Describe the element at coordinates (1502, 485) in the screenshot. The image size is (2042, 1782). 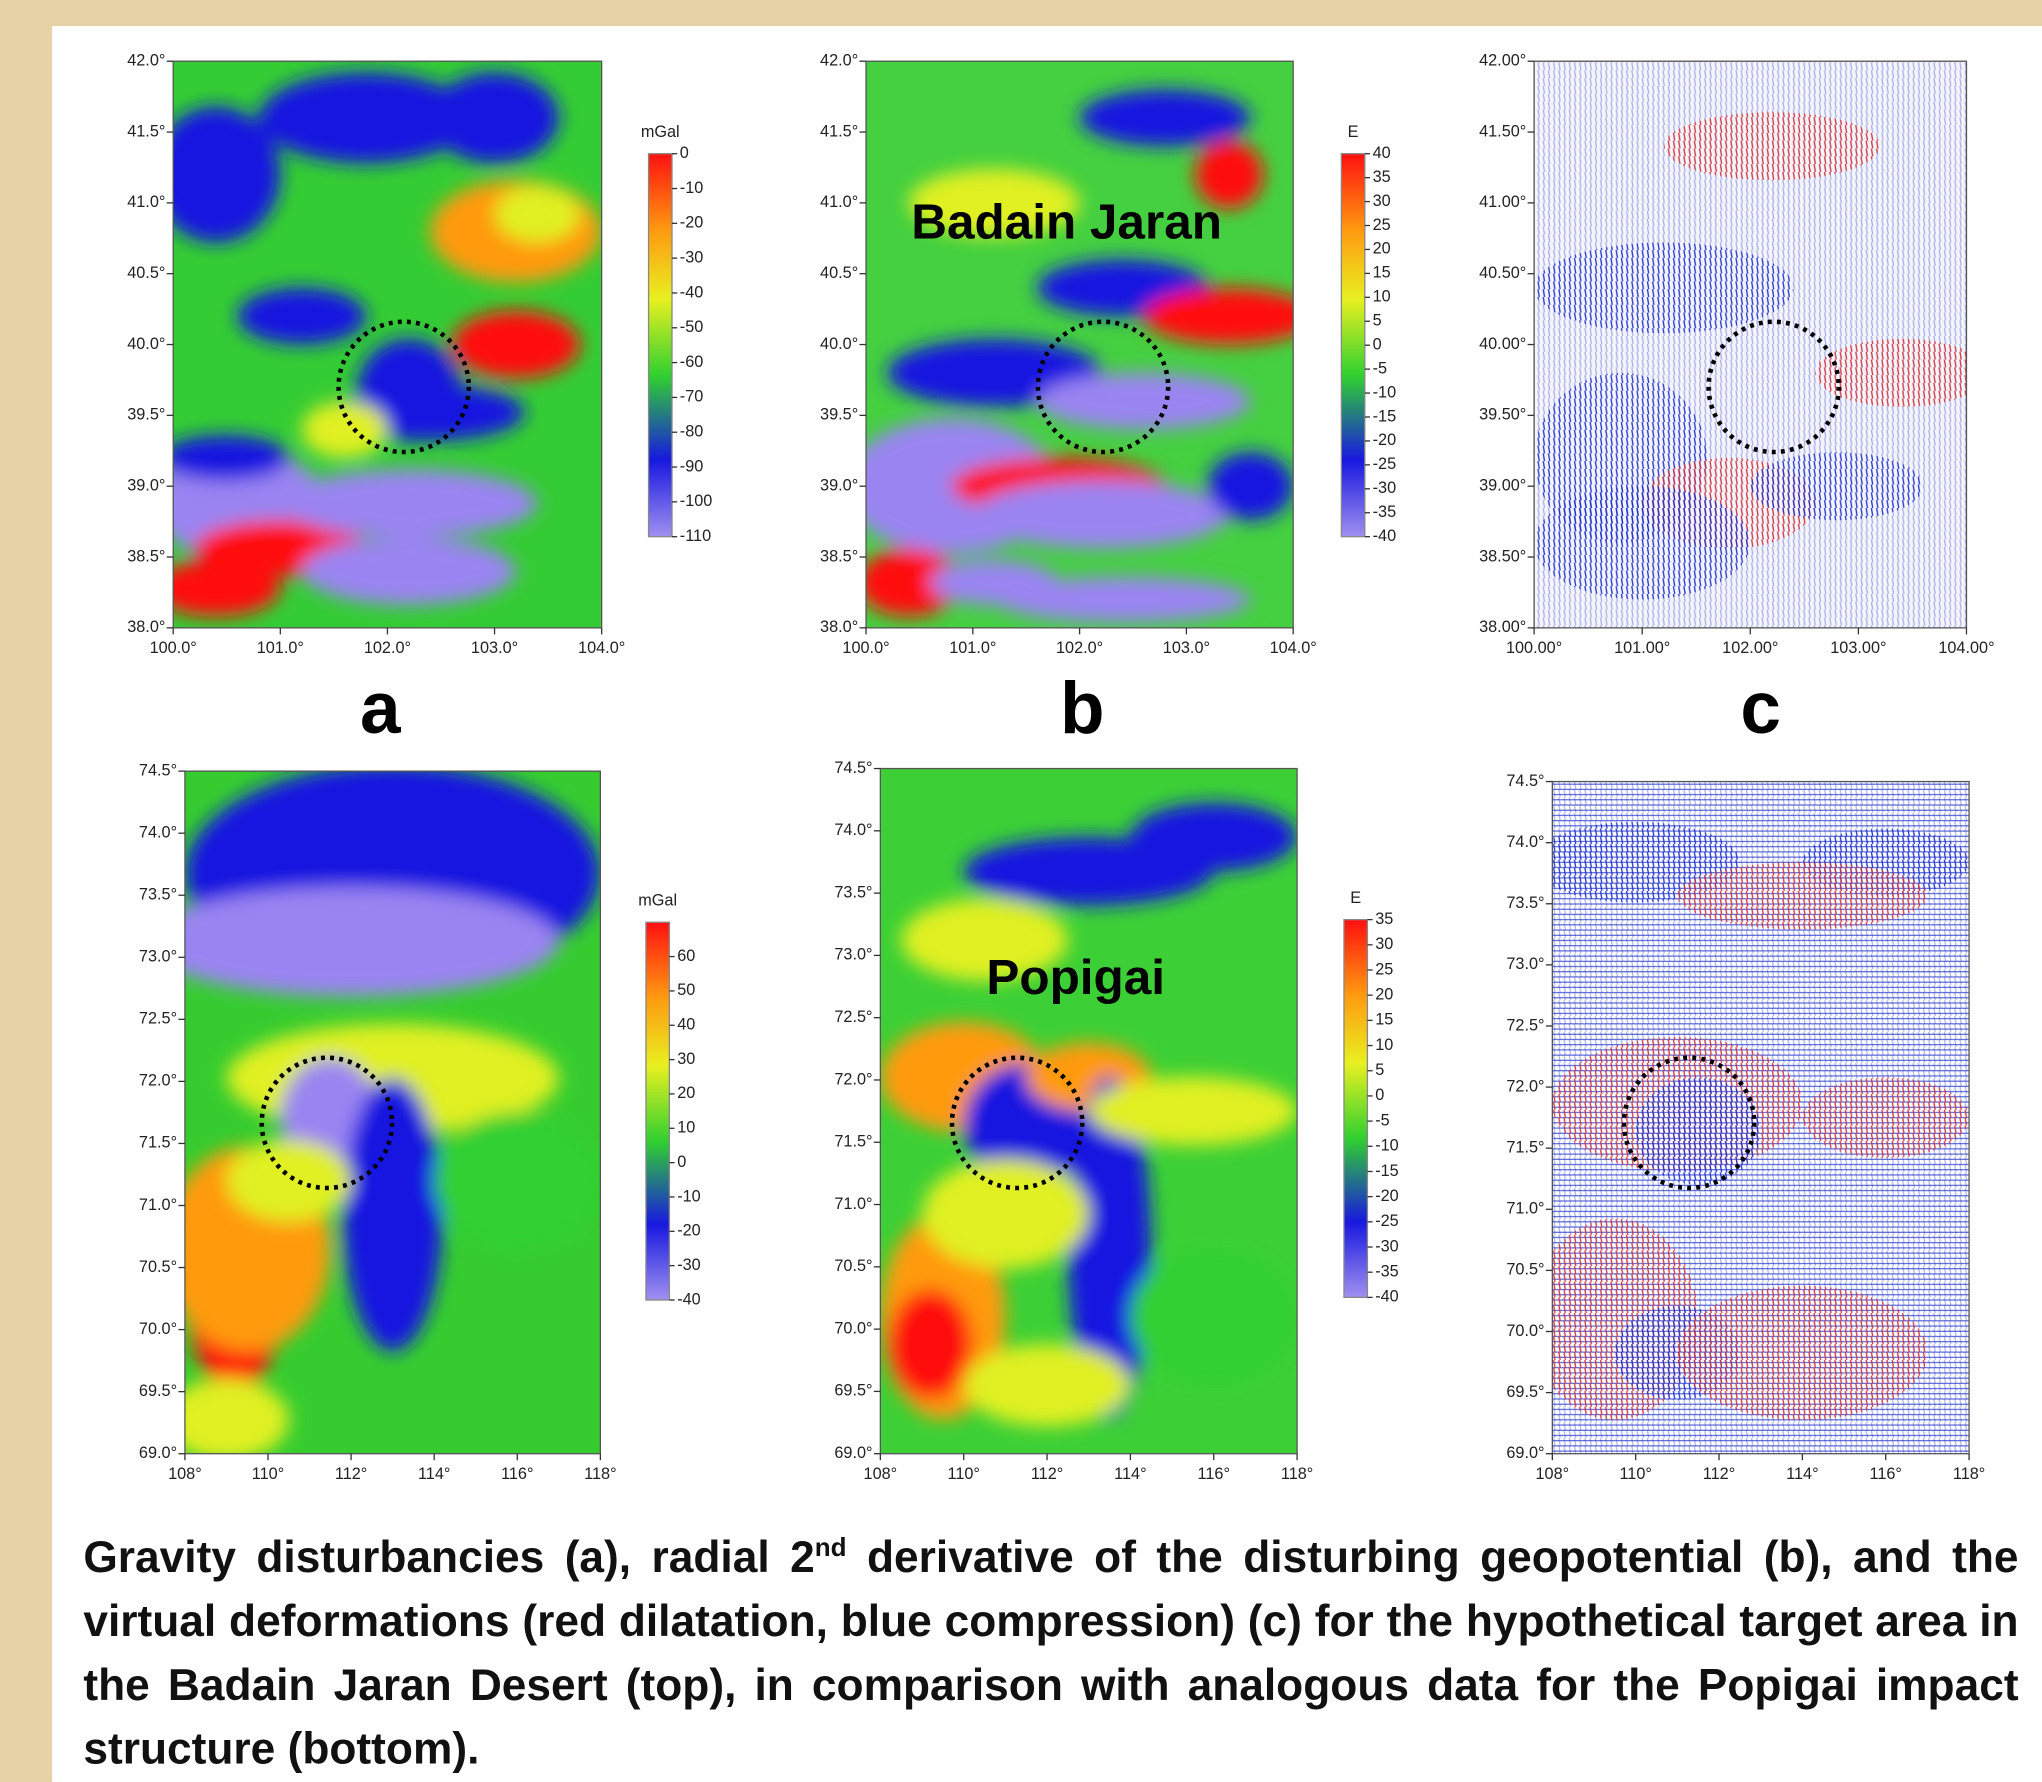
I see `y-tick-label: 39.00°` at that location.